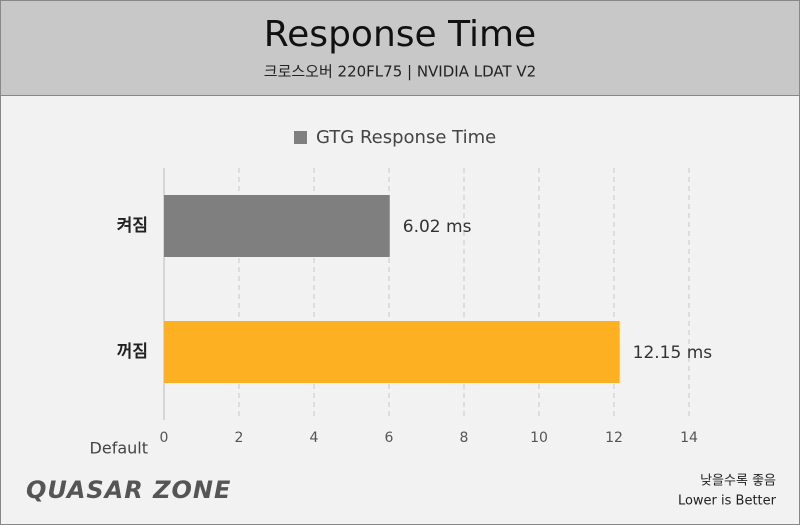 This screenshot has width=800, height=525. Describe the element at coordinates (128, 490) in the screenshot. I see `logo: QUASAR ZONE` at that location.